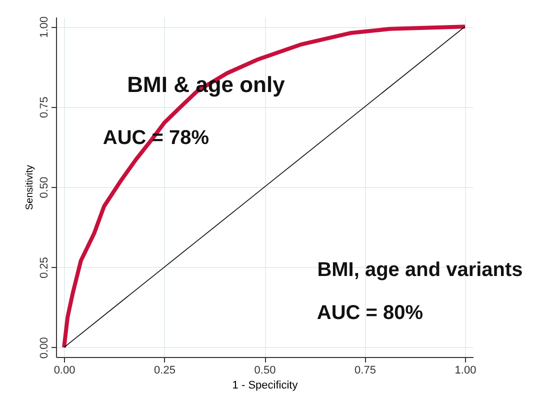  I want to click on y-axis-title: Sensitivity, so click(30, 187).